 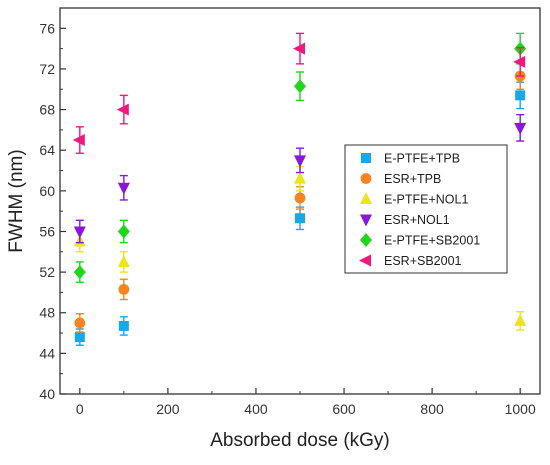 I want to click on y-tick-label: 44, so click(x=47, y=353).